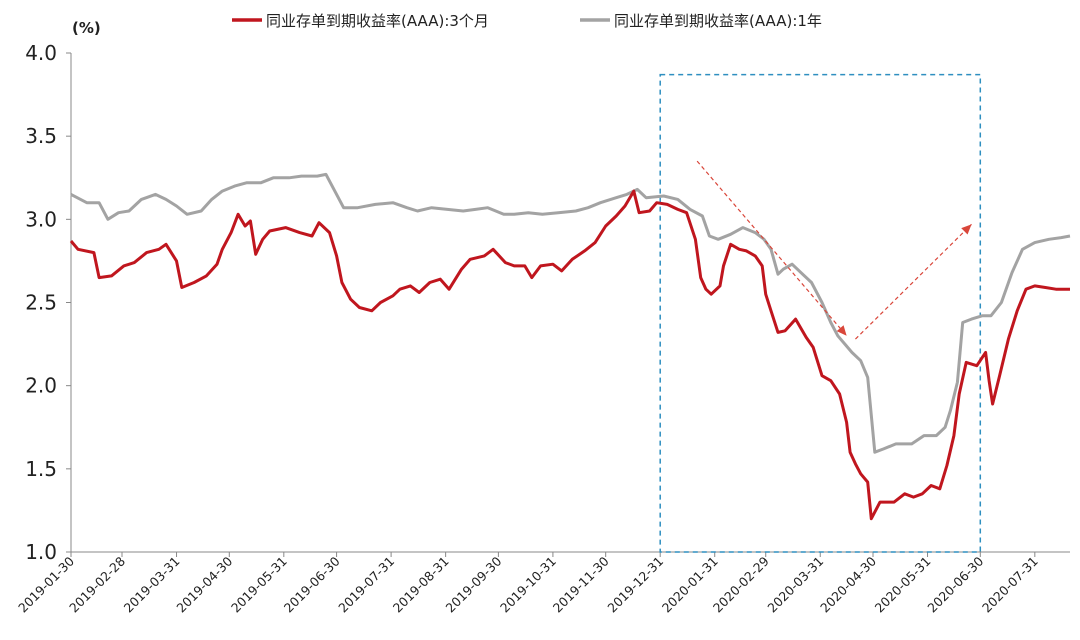 The height and width of the screenshot is (640, 1080). I want to click on x-tick-label: 2019-12-31, so click(635, 585).